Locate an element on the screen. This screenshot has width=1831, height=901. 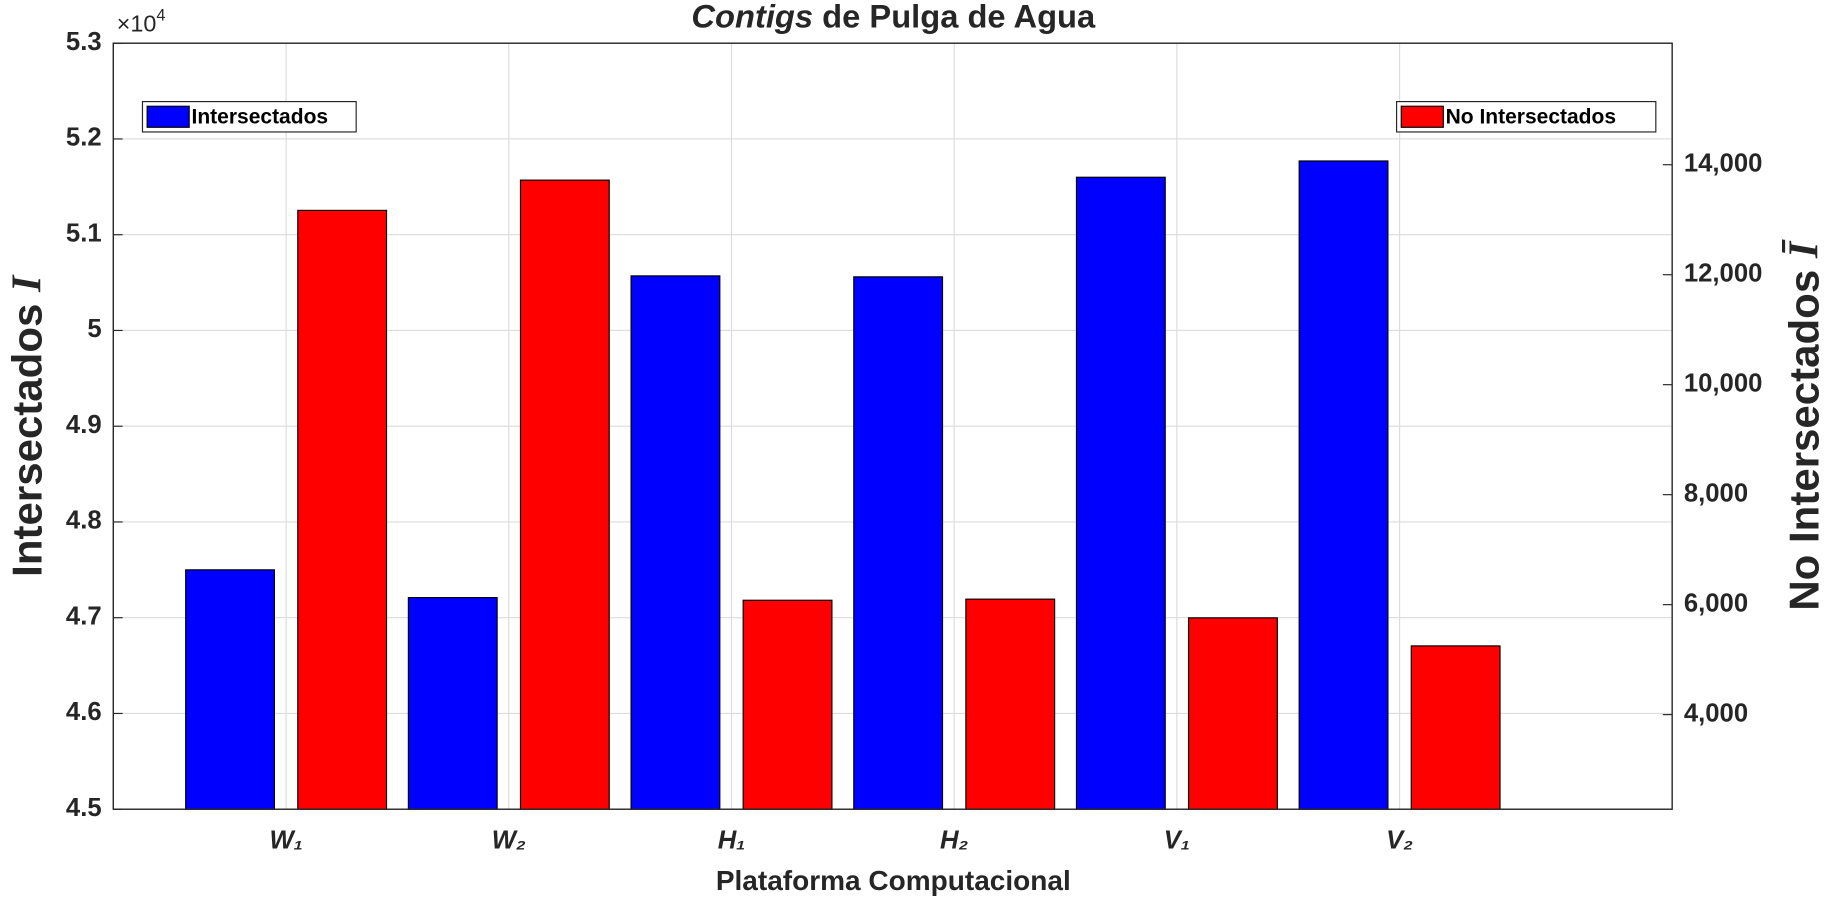
x-tick-label: W₁ is located at coordinates (285, 841).